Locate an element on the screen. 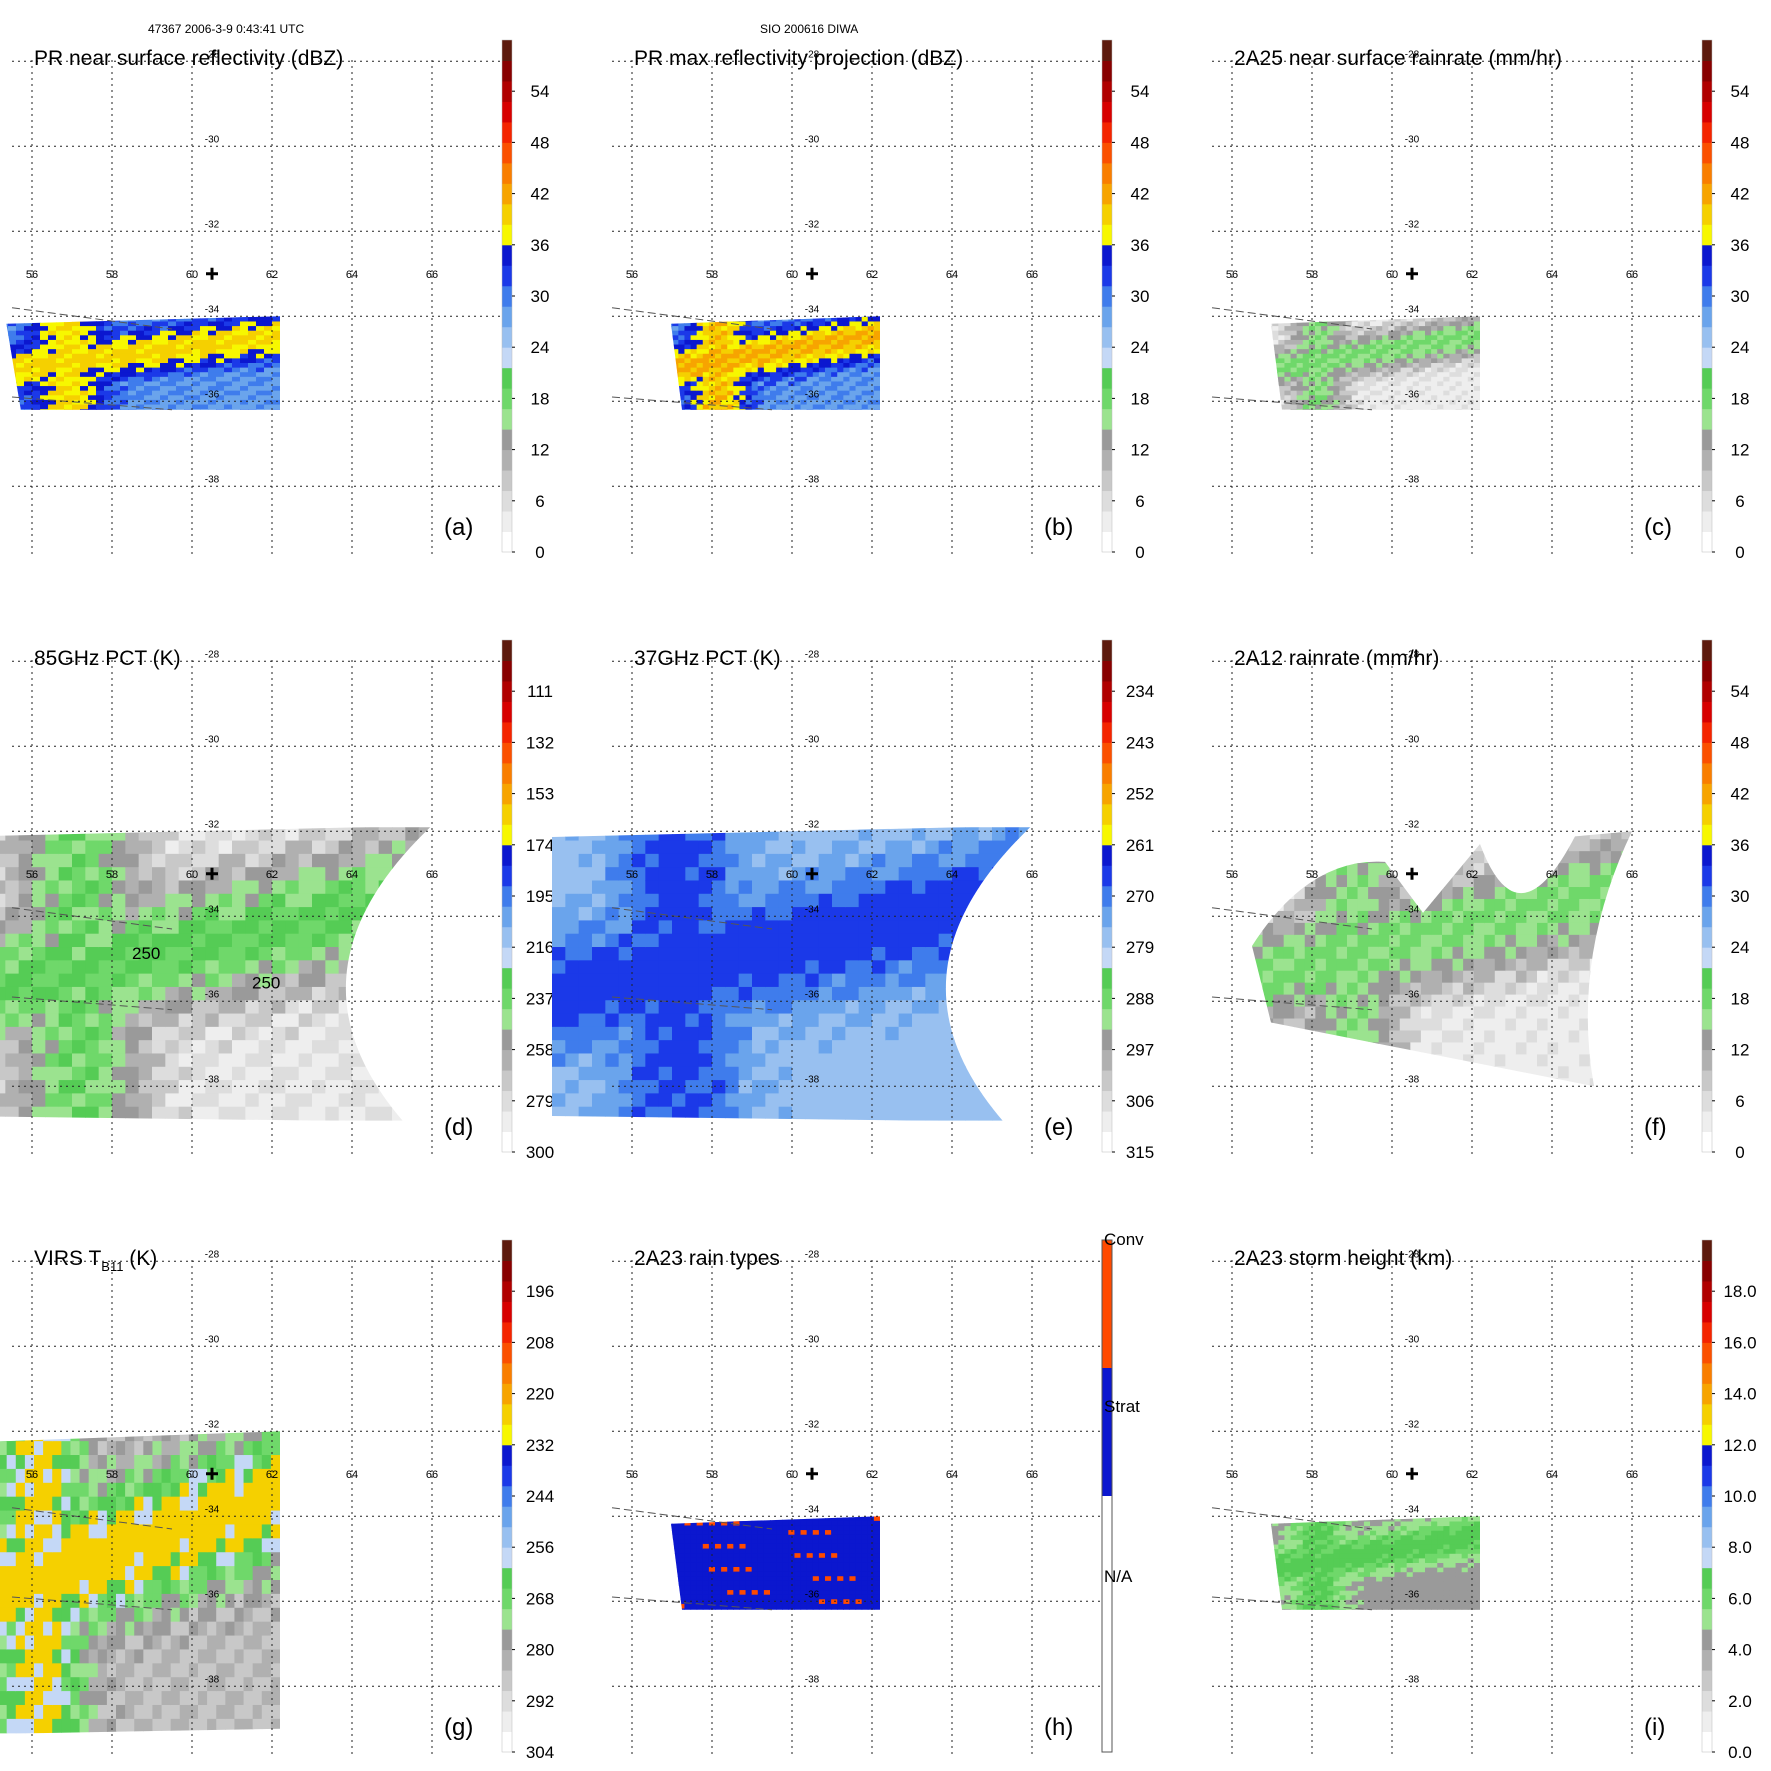 The height and width of the screenshot is (1771, 1771). storm-center-marker-a is located at coordinates (212, 273).